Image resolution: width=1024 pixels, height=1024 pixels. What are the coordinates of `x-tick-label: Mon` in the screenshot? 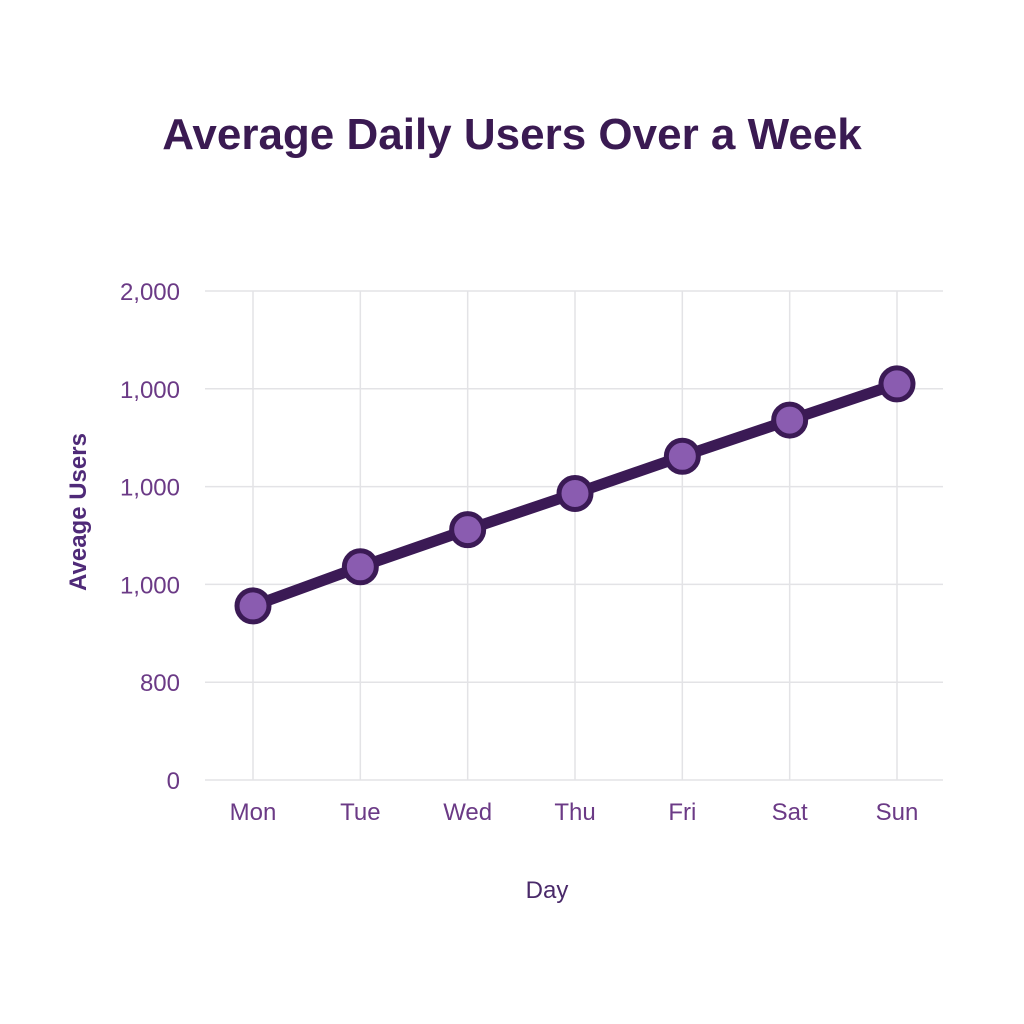 It's located at (253, 812).